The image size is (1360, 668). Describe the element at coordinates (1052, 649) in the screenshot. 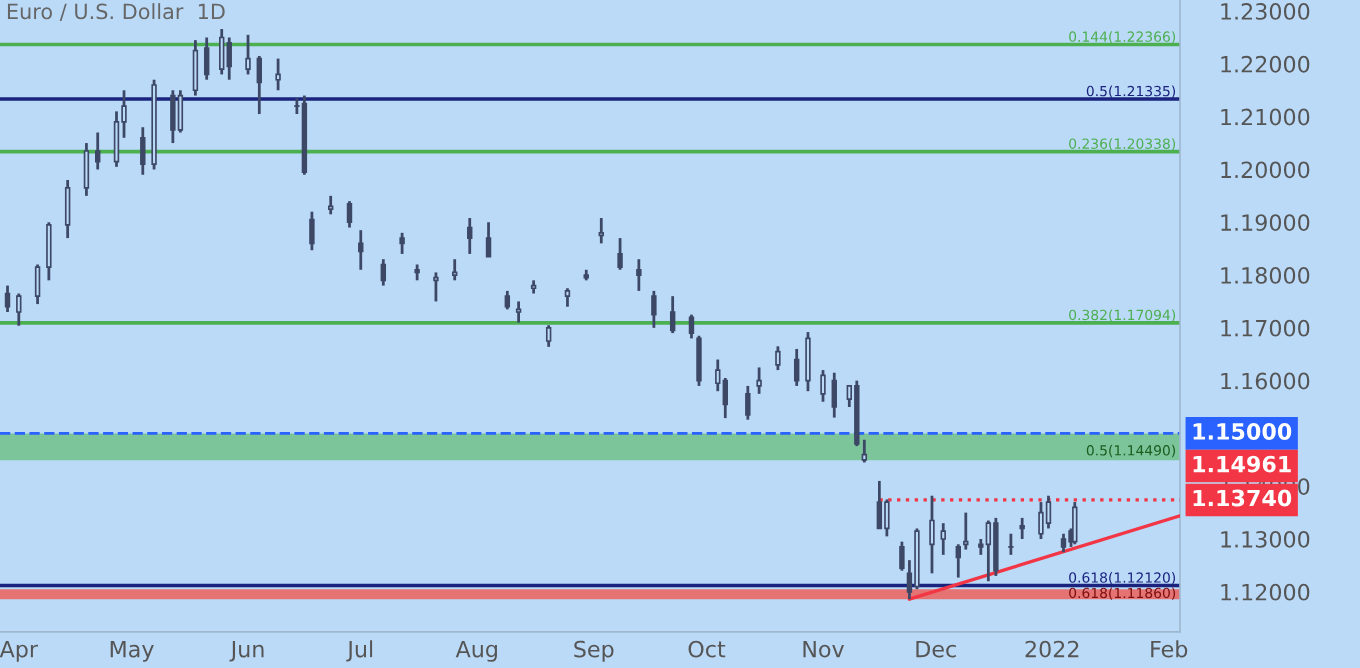

I see `x-tick-label: 2022` at that location.